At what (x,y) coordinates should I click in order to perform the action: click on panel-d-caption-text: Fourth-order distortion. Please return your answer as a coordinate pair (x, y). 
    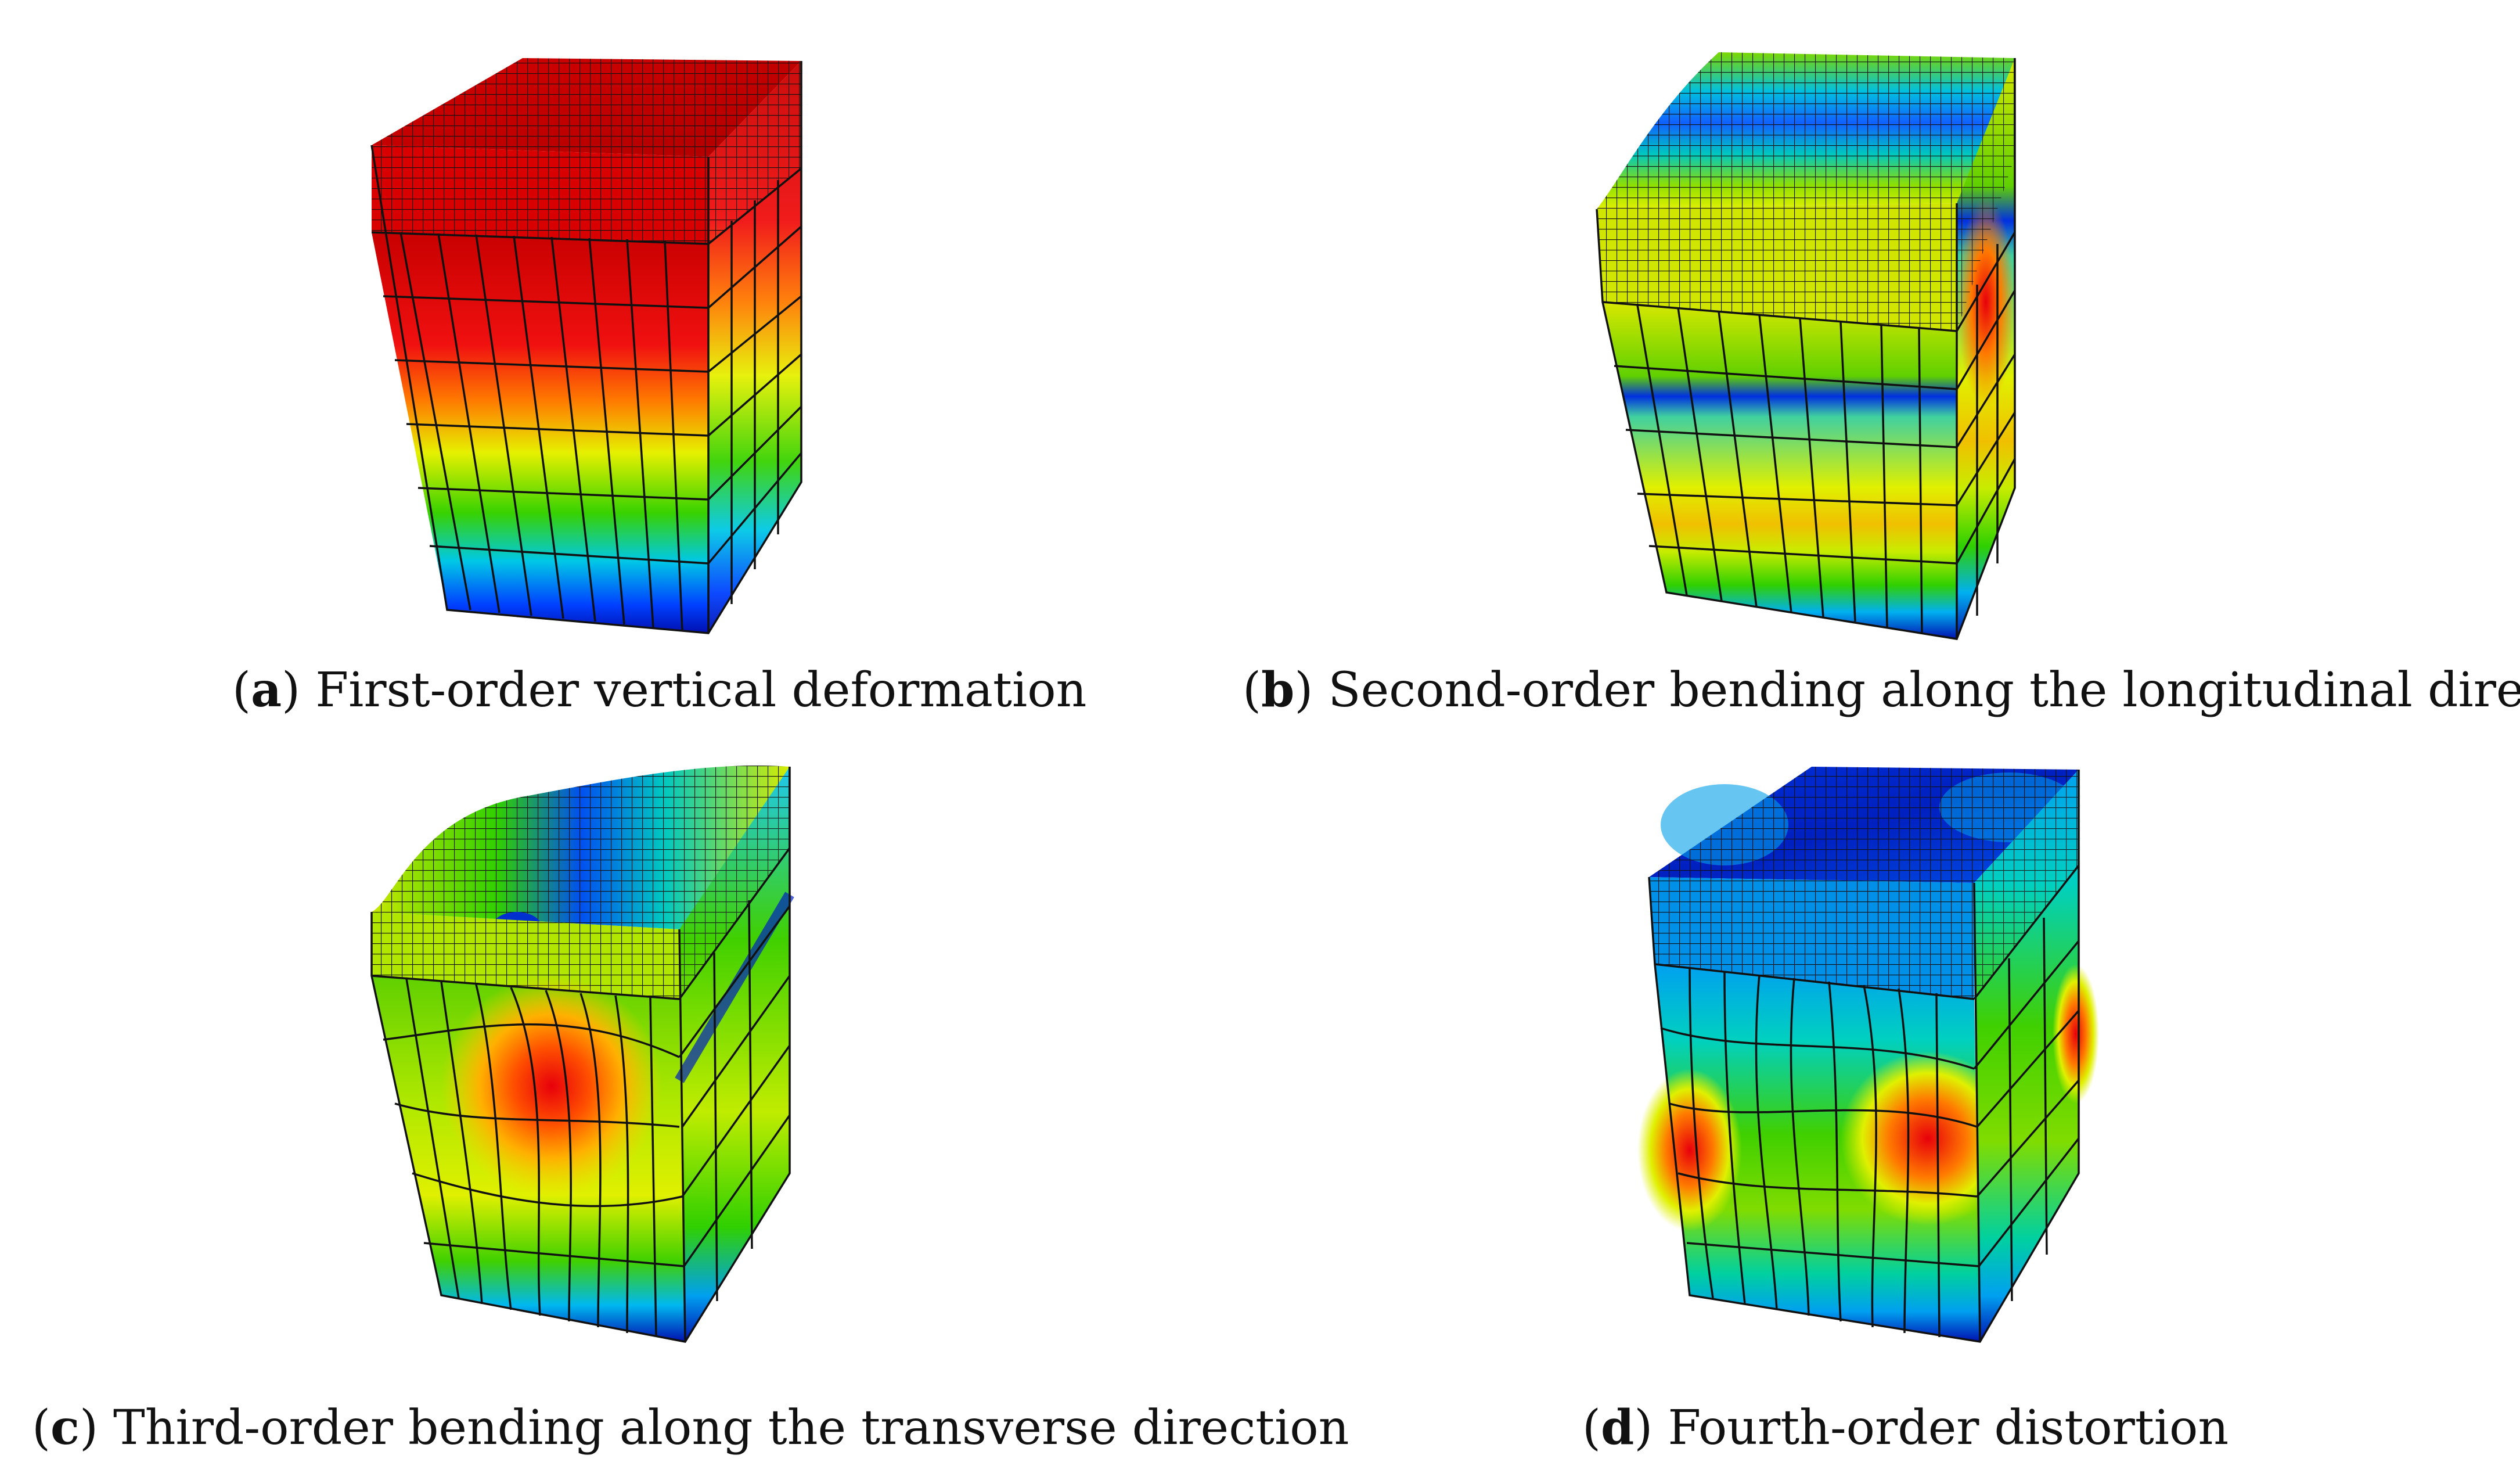
    Looking at the image, I should click on (1949, 1428).